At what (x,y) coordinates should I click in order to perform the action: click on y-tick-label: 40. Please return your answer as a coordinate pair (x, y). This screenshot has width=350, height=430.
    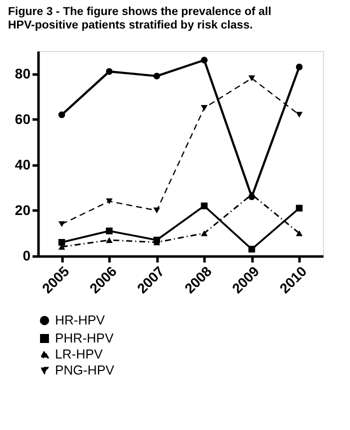
    Looking at the image, I should click on (22, 164).